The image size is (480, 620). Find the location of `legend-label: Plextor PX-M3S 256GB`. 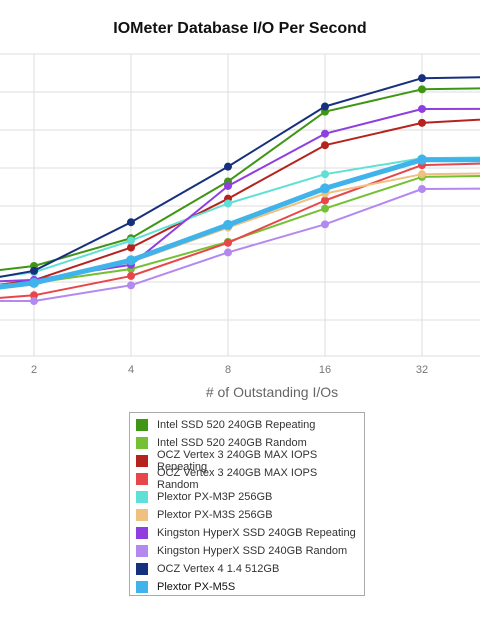

legend-label: Plextor PX-M3S 256GB is located at coordinates (215, 515).